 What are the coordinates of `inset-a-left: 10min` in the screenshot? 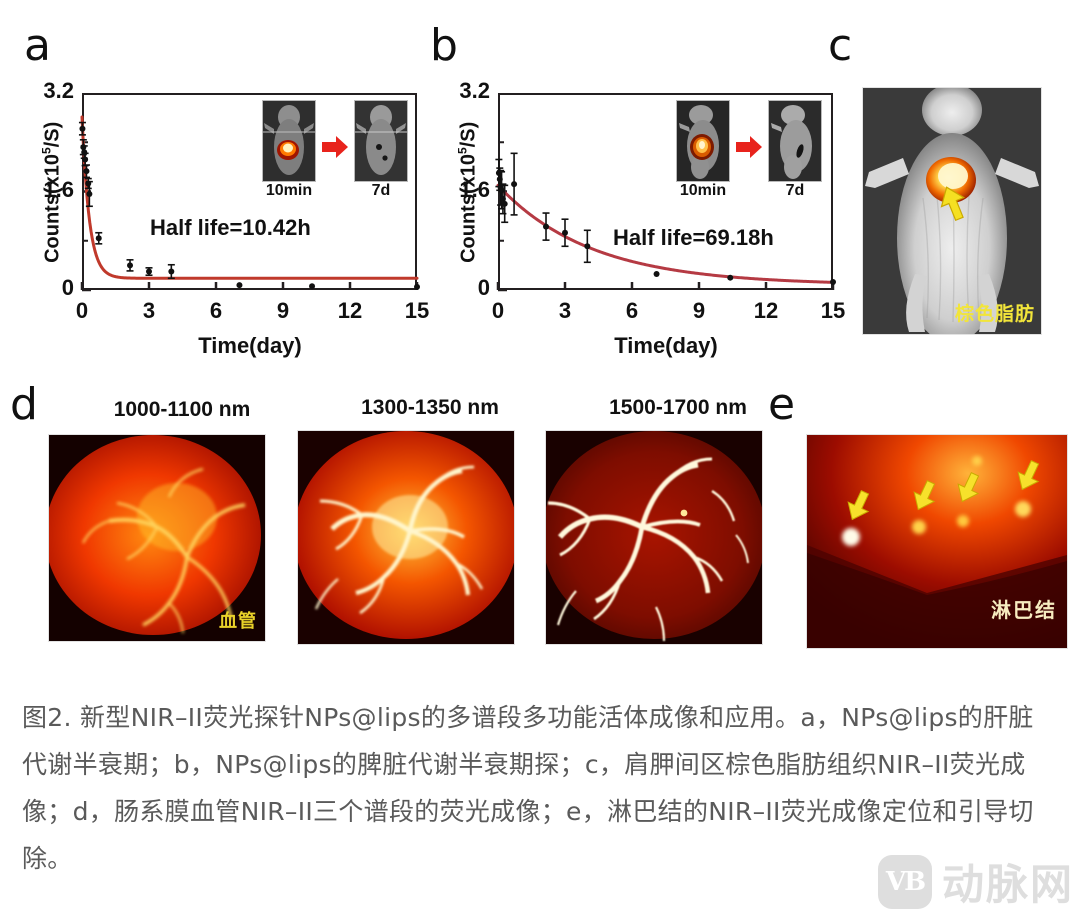 It's located at (289, 149).